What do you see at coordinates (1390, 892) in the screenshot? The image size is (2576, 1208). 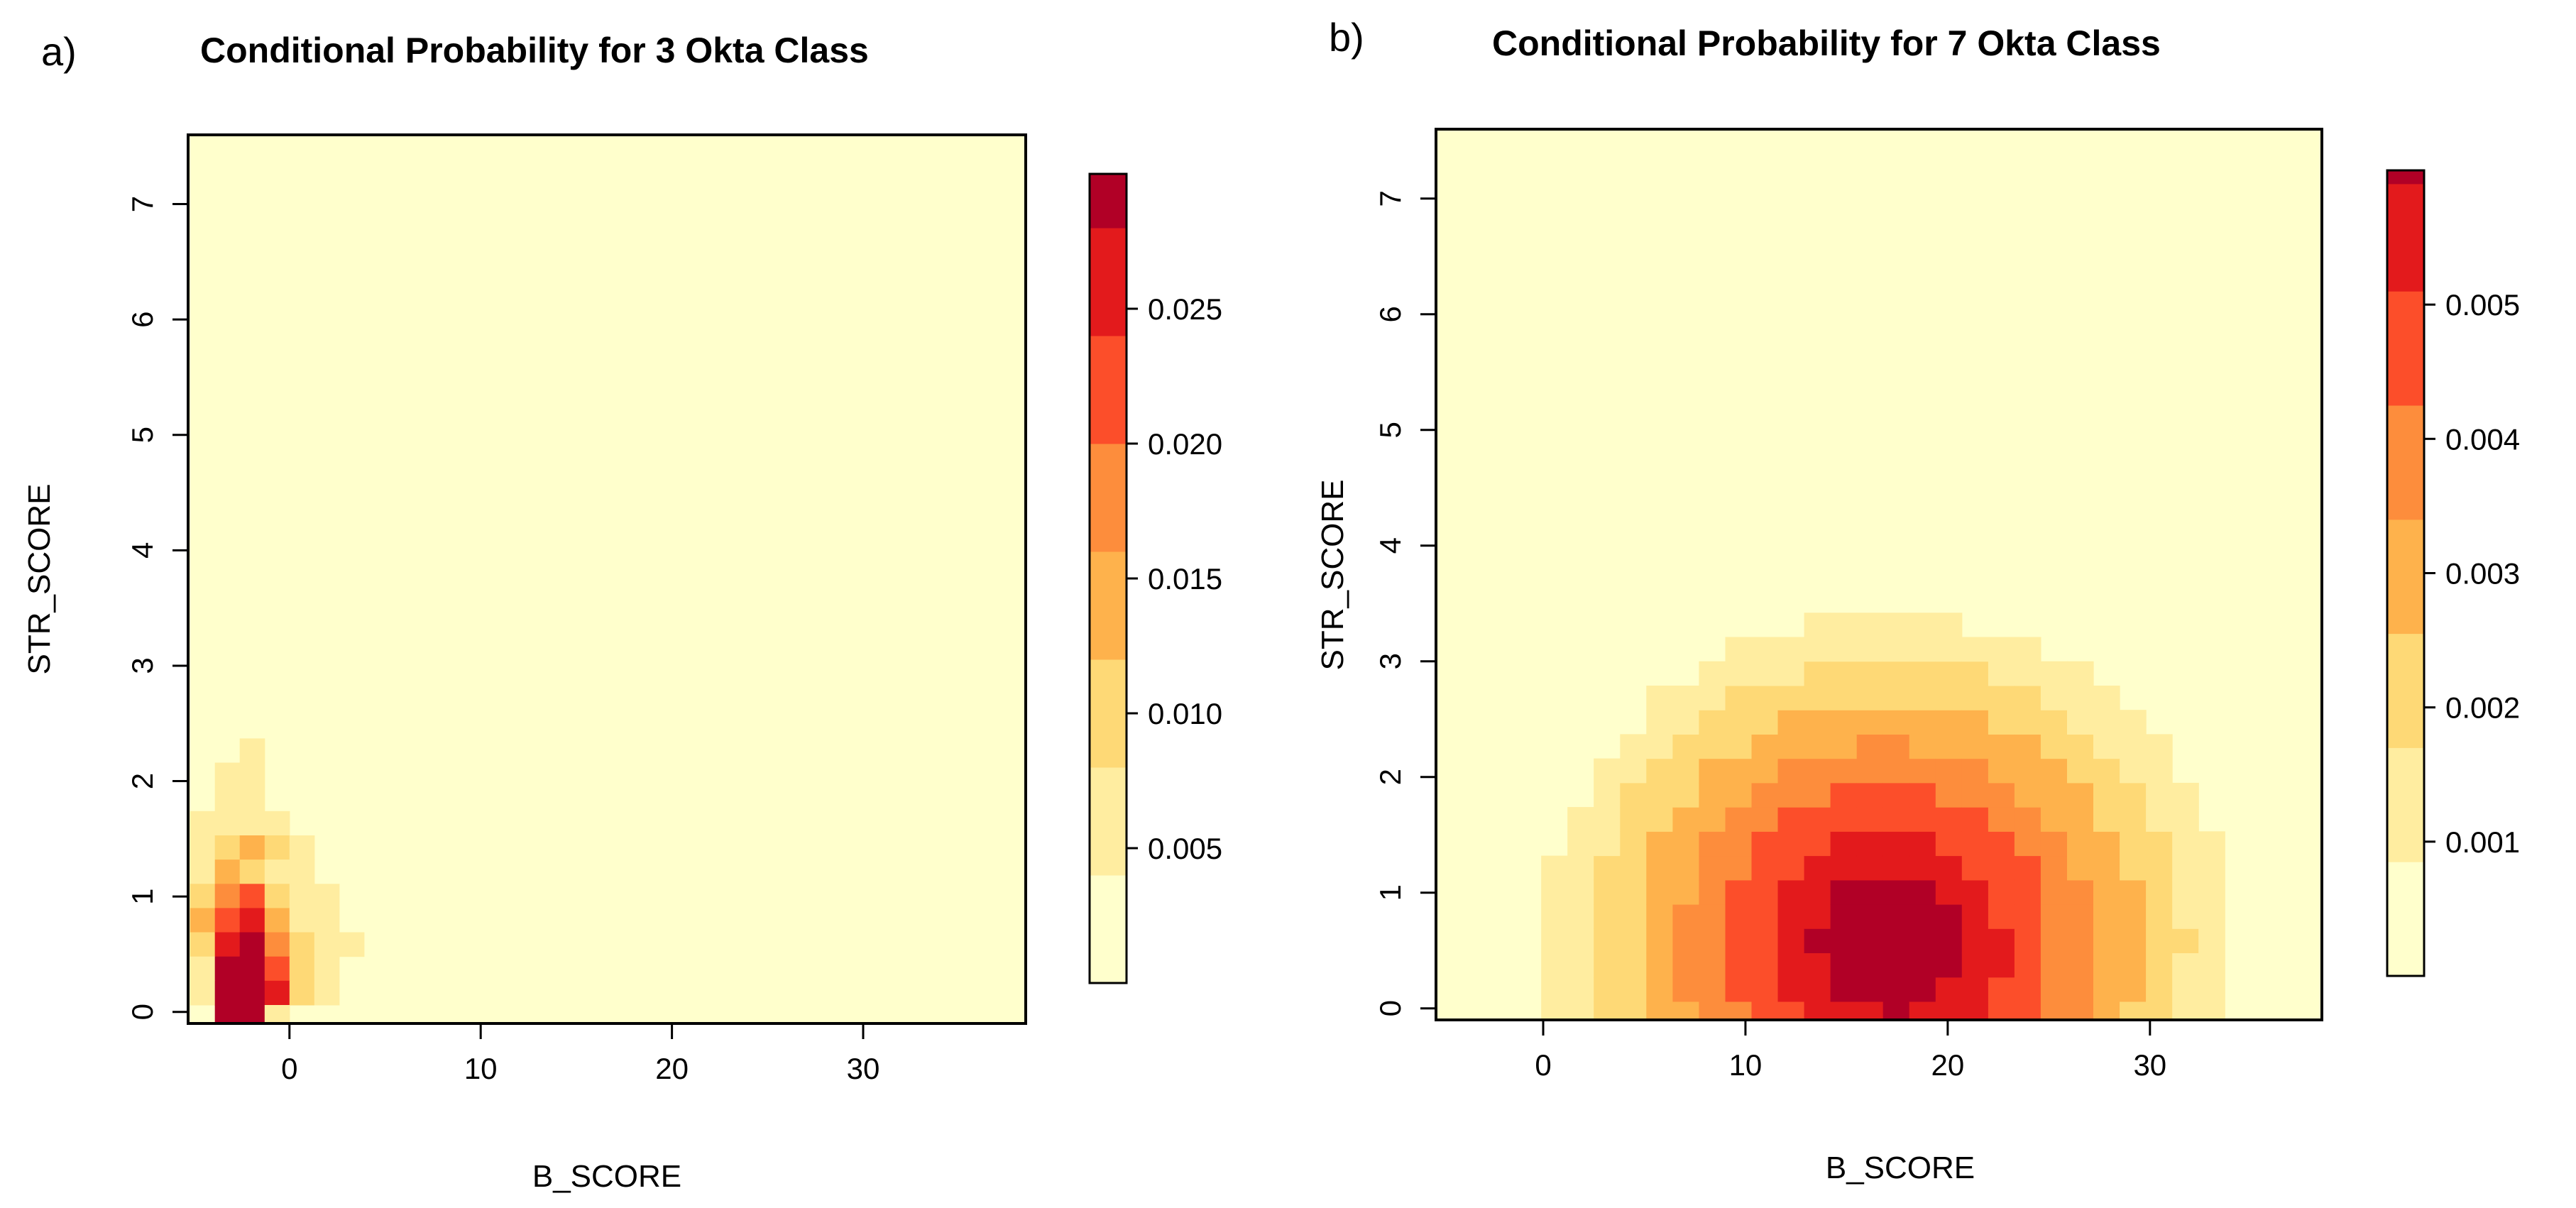 I see `panel-b-y-tick-label: 1` at bounding box center [1390, 892].